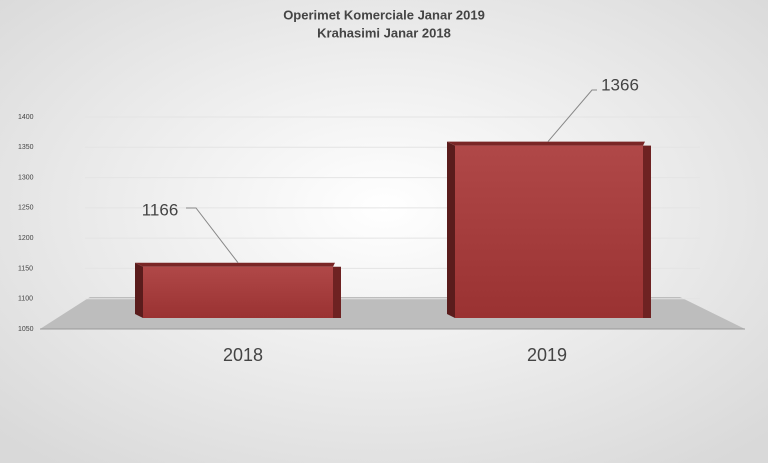 Image resolution: width=768 pixels, height=463 pixels. I want to click on y-tick-label: 1300, so click(26, 177).